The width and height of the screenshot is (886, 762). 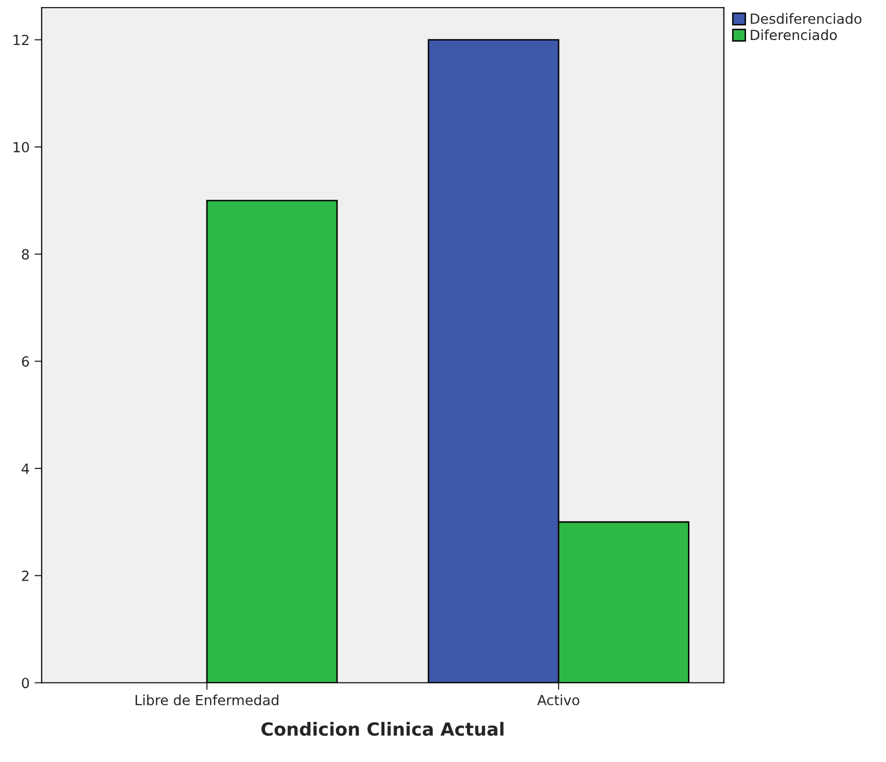 What do you see at coordinates (26, 469) in the screenshot?
I see `y-tick-label: 4` at bounding box center [26, 469].